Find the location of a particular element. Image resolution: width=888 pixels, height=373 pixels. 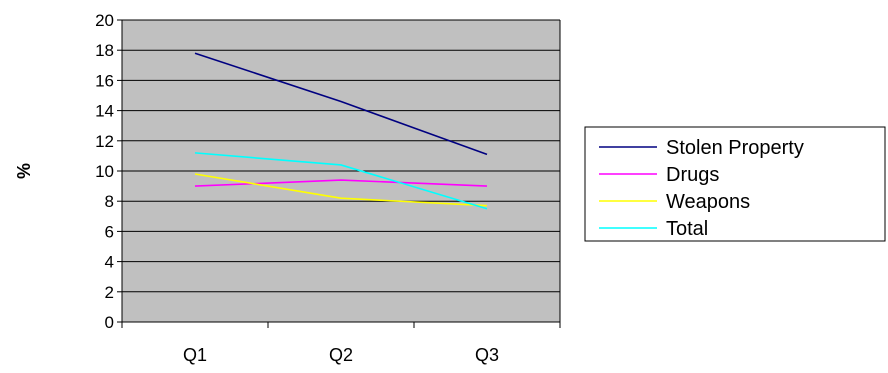

x-axis-ticks: Q1 Q2 Q3 is located at coordinates (341, 343).